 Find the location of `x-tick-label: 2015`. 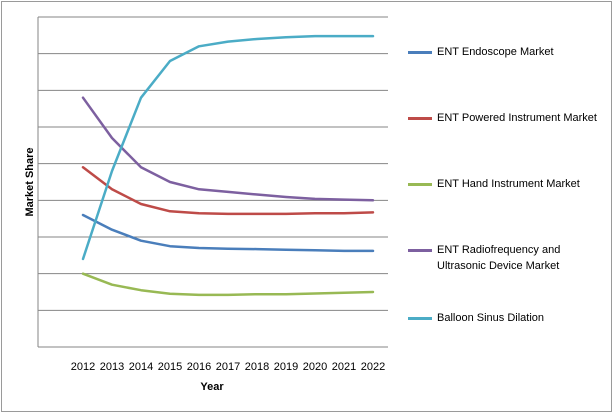

x-tick-label: 2015 is located at coordinates (170, 367).